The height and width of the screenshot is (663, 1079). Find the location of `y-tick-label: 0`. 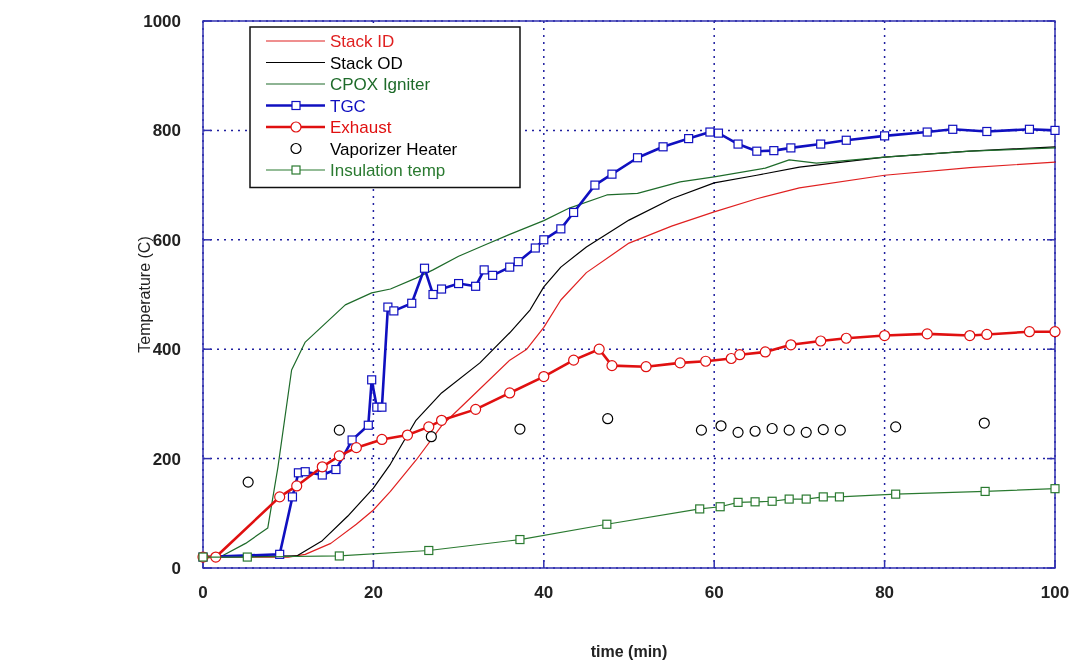

y-tick-label: 0 is located at coordinates (176, 568).